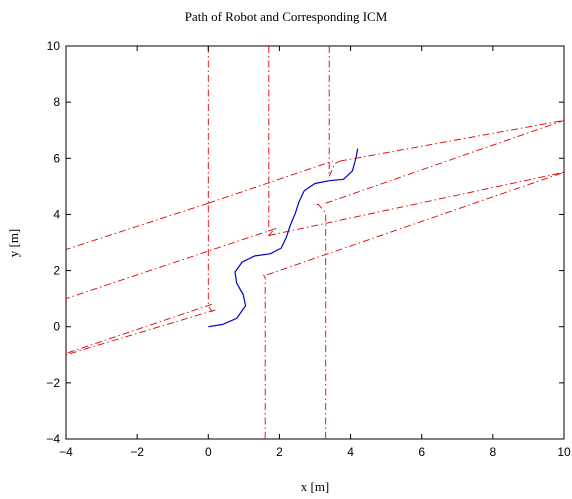 The image size is (572, 499). I want to click on y-tick-label: −2, so click(53, 383).